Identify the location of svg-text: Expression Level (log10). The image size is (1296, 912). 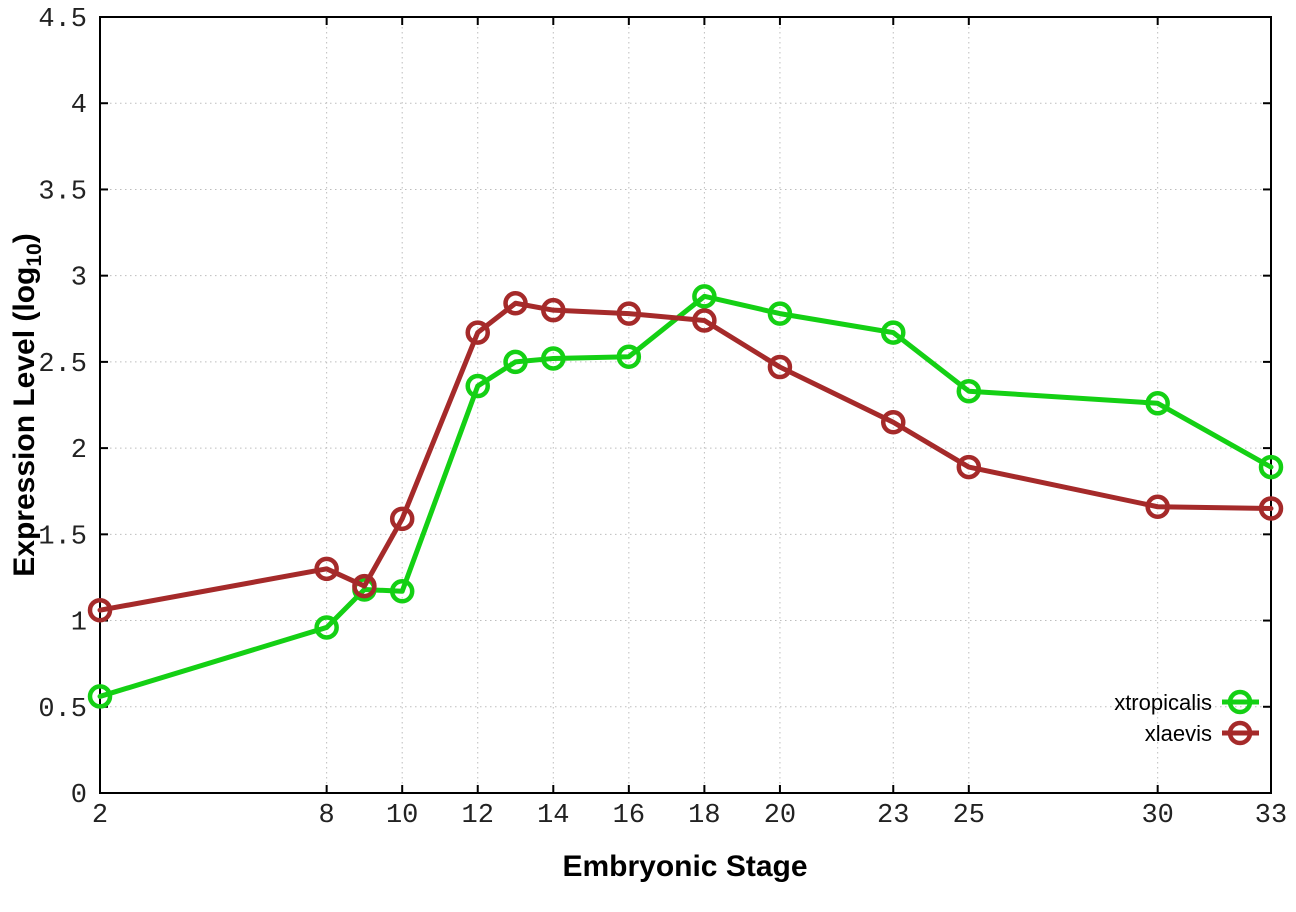
(27, 404).